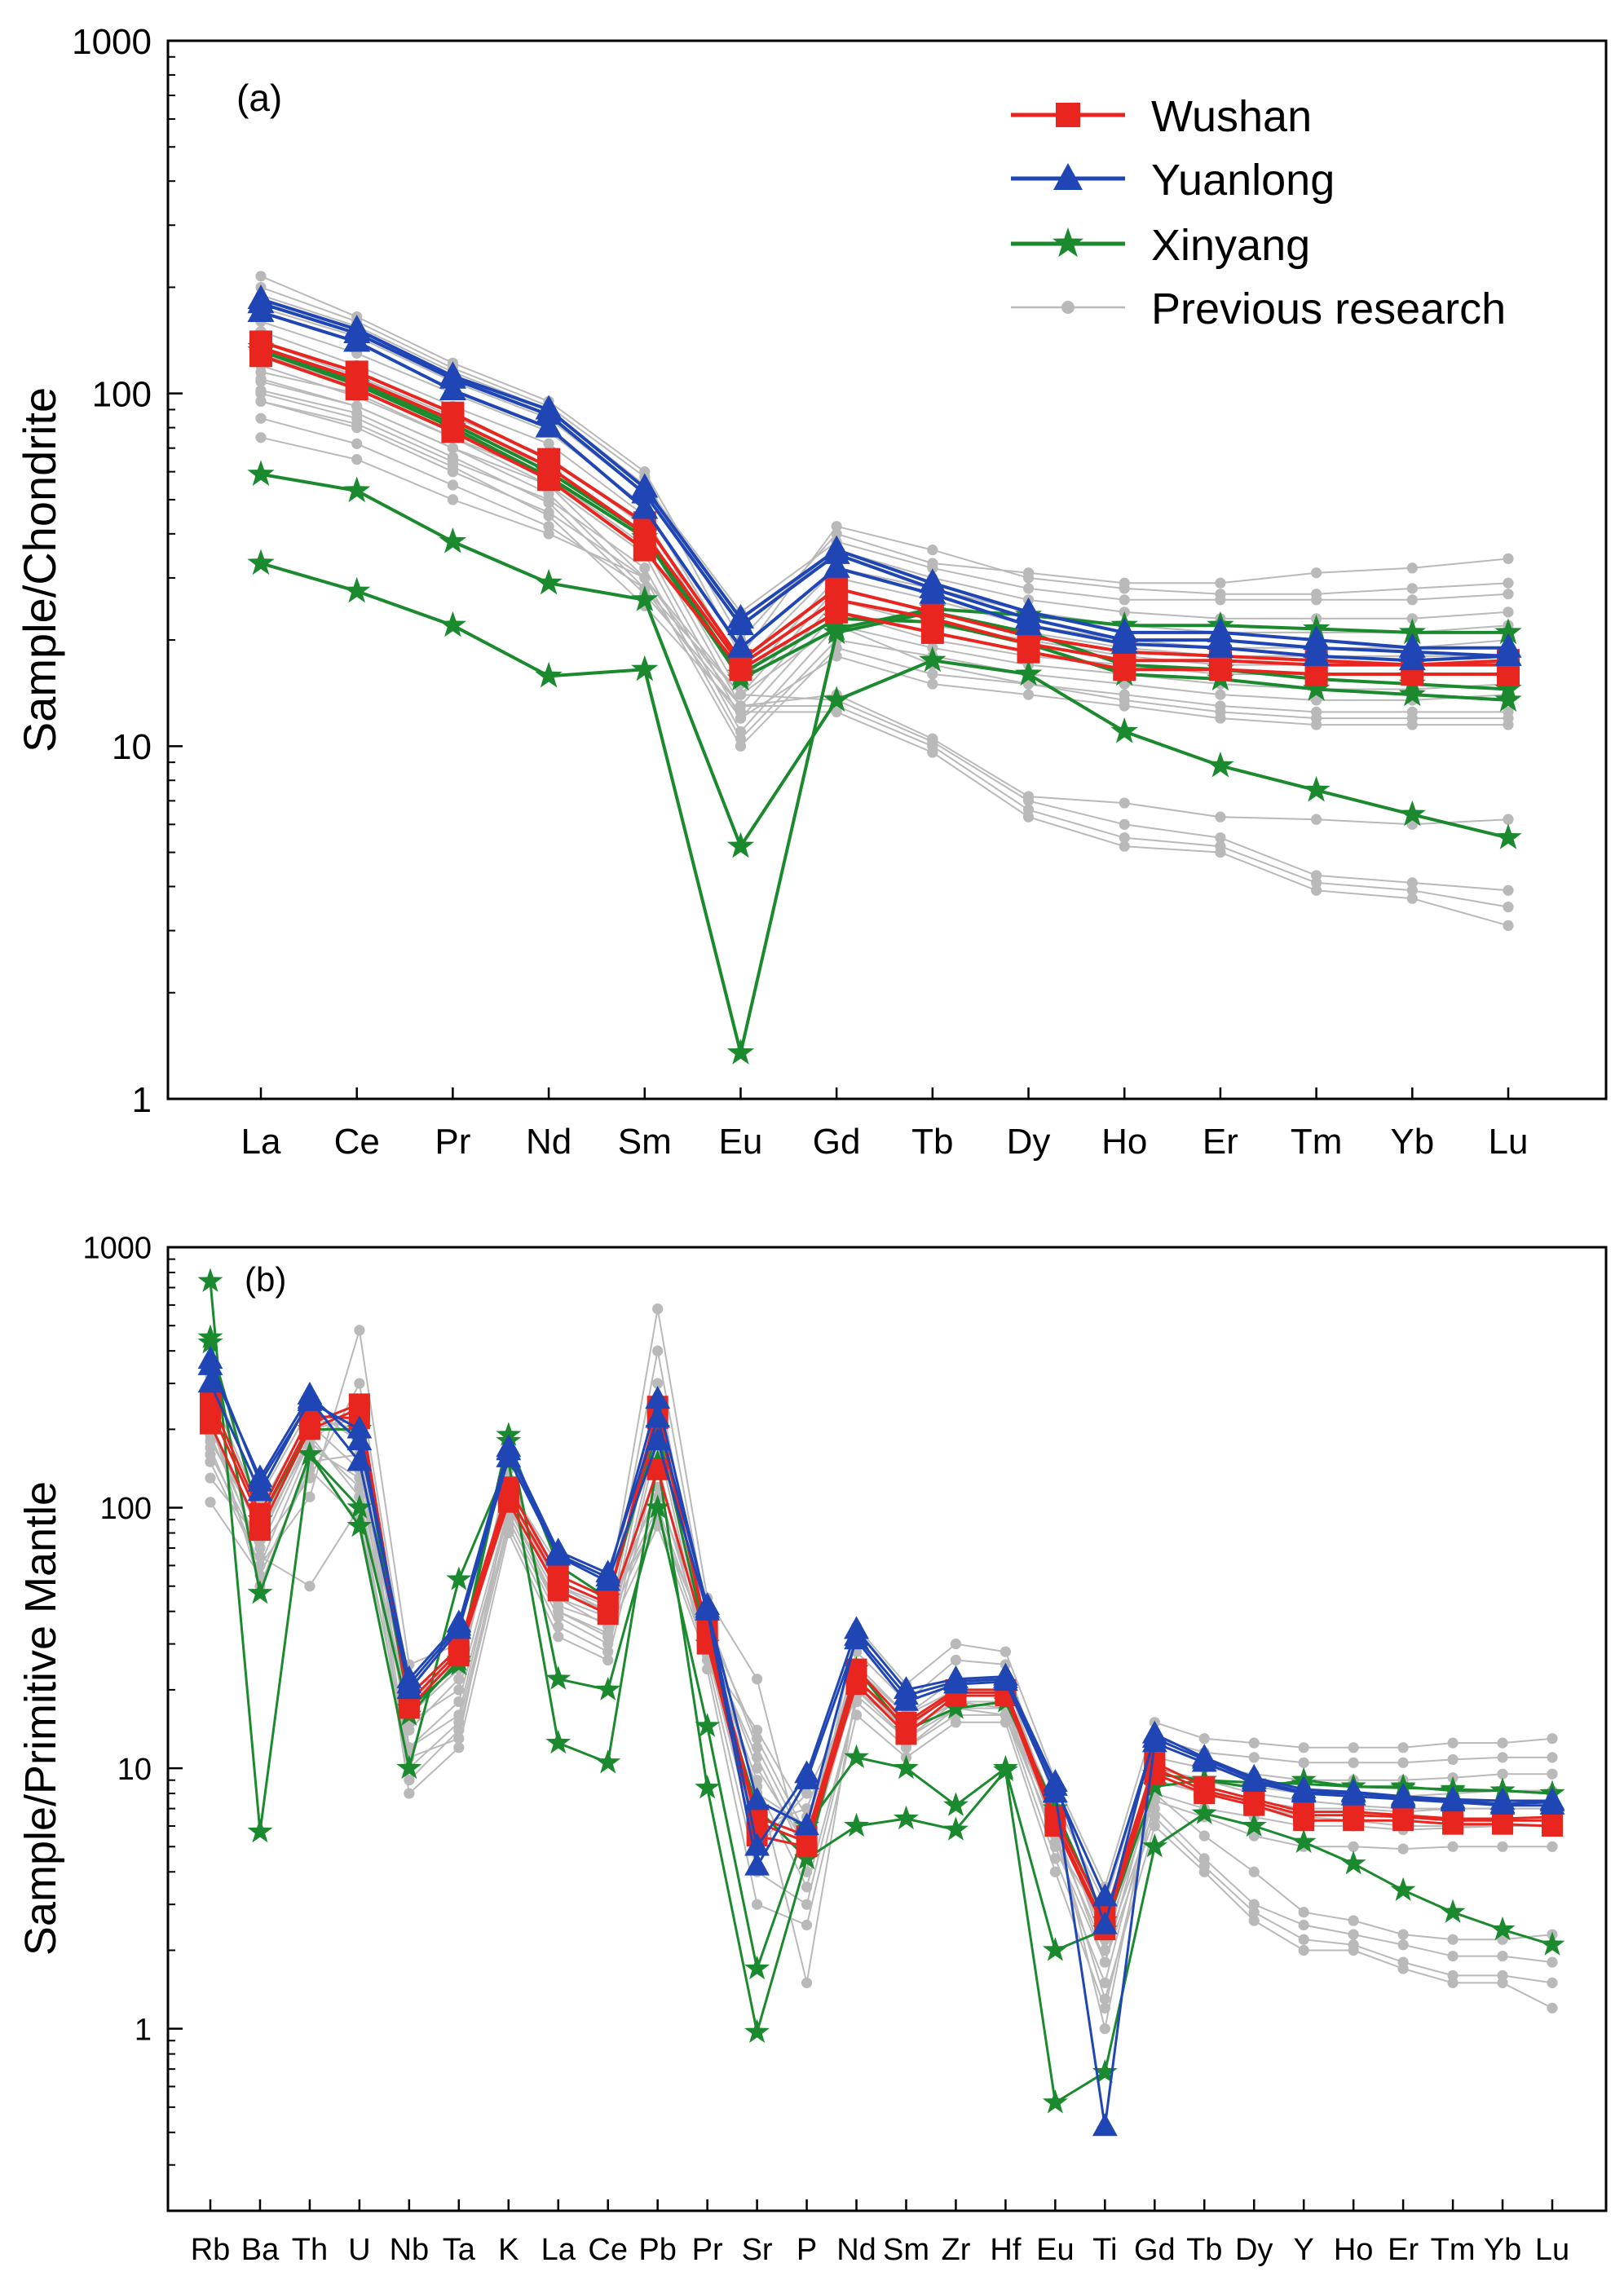 This screenshot has height=2276, width=1624. I want to click on y-axis-label-b: Sample/Primitive Mantle, so click(40, 1719).